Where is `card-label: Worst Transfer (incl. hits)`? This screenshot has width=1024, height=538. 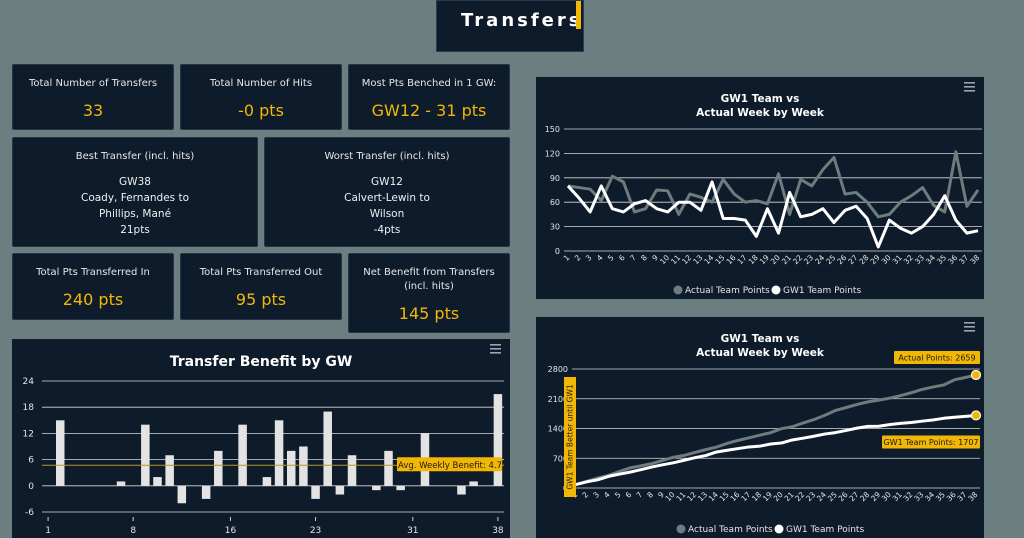 card-label: Worst Transfer (incl. hits) is located at coordinates (387, 156).